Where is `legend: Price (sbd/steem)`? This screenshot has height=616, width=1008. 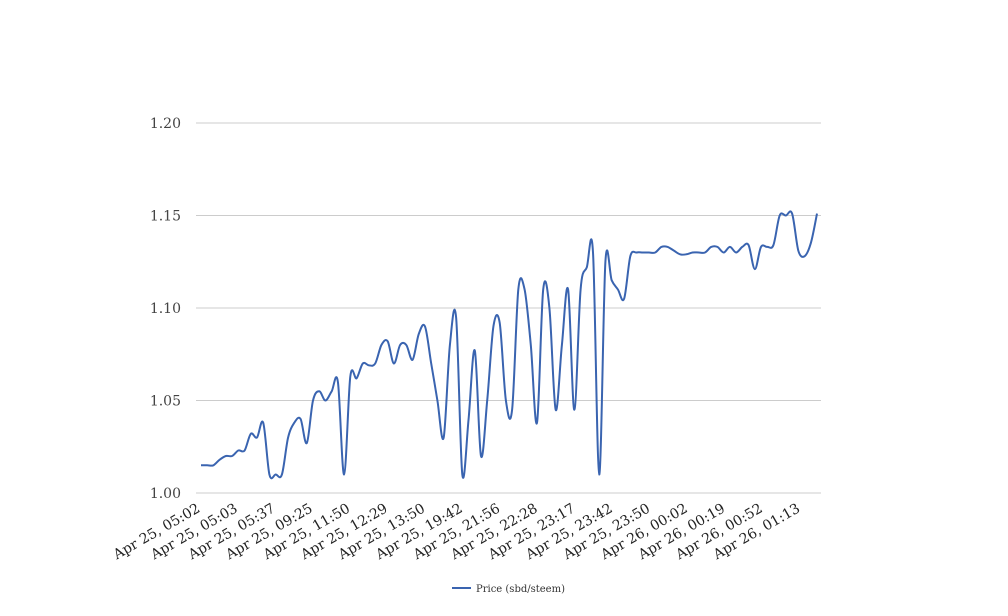 legend: Price (sbd/steem) is located at coordinates (508, 589).